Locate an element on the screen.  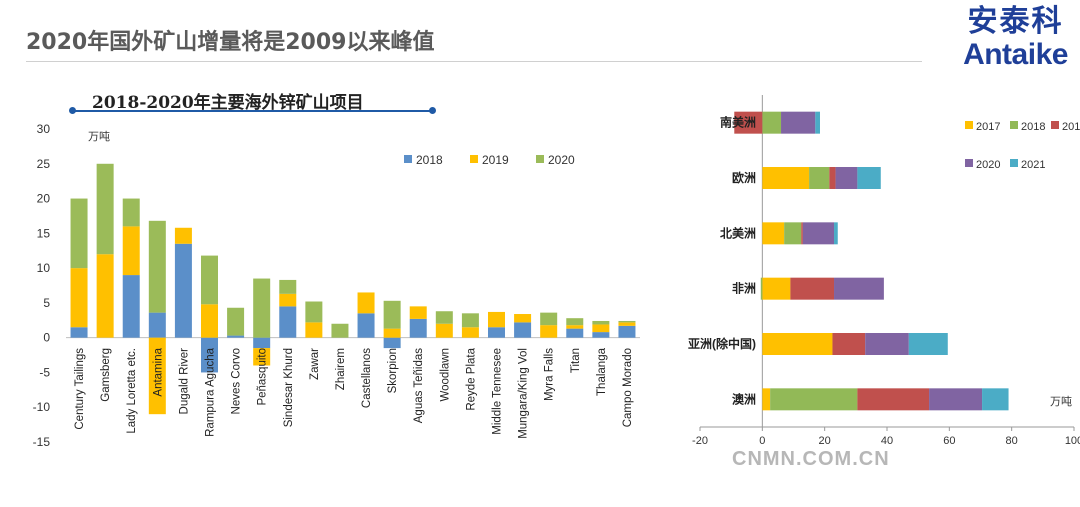
legend-label: 2021 is located at coordinates (1033, 165).